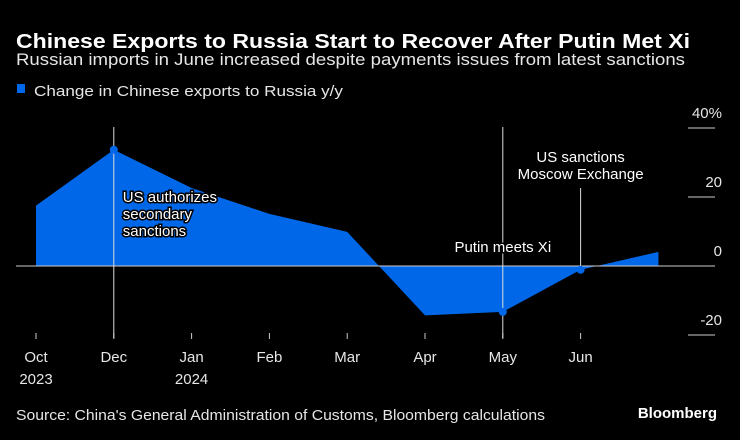  What do you see at coordinates (21, 88) in the screenshot?
I see `legend-swatch` at bounding box center [21, 88].